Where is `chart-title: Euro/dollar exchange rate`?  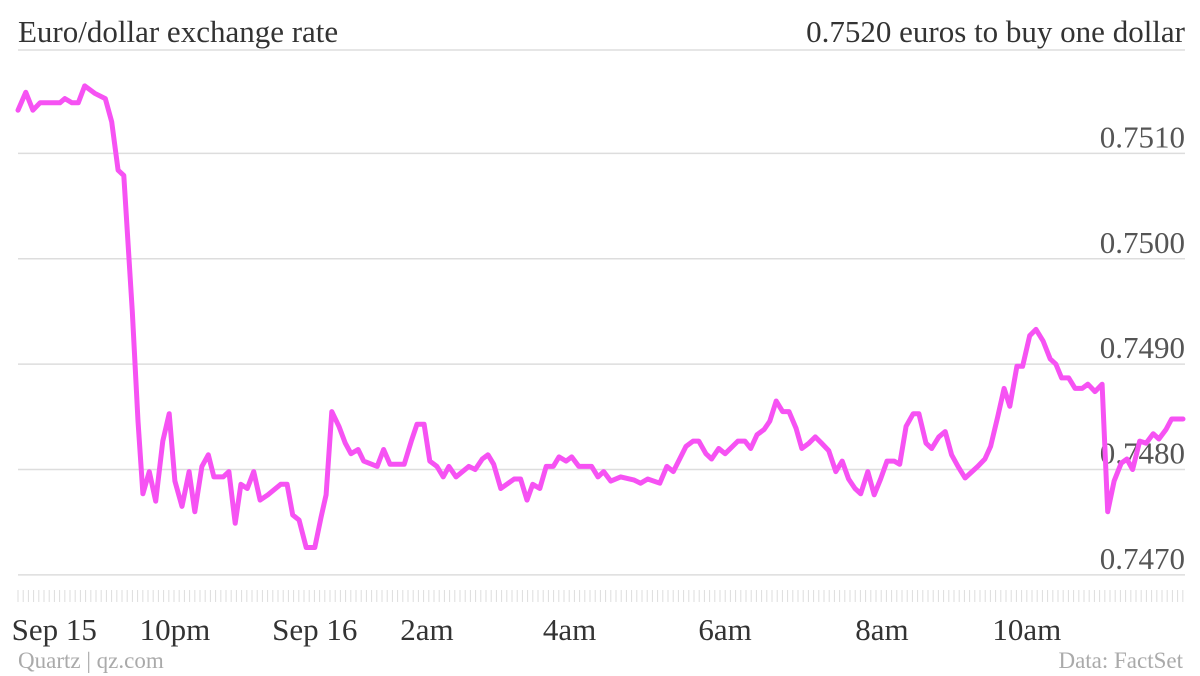 chart-title: Euro/dollar exchange rate is located at coordinates (178, 31).